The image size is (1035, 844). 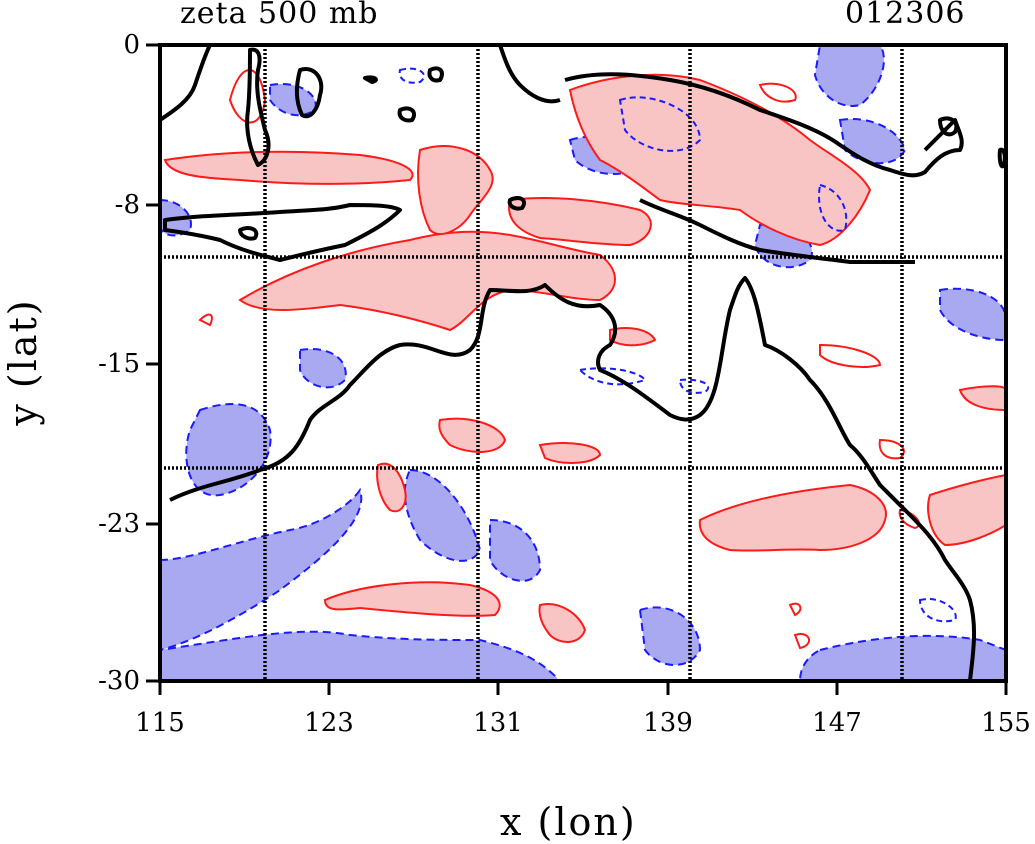 What do you see at coordinates (668, 723) in the screenshot?
I see `x-tick-label: 139` at bounding box center [668, 723].